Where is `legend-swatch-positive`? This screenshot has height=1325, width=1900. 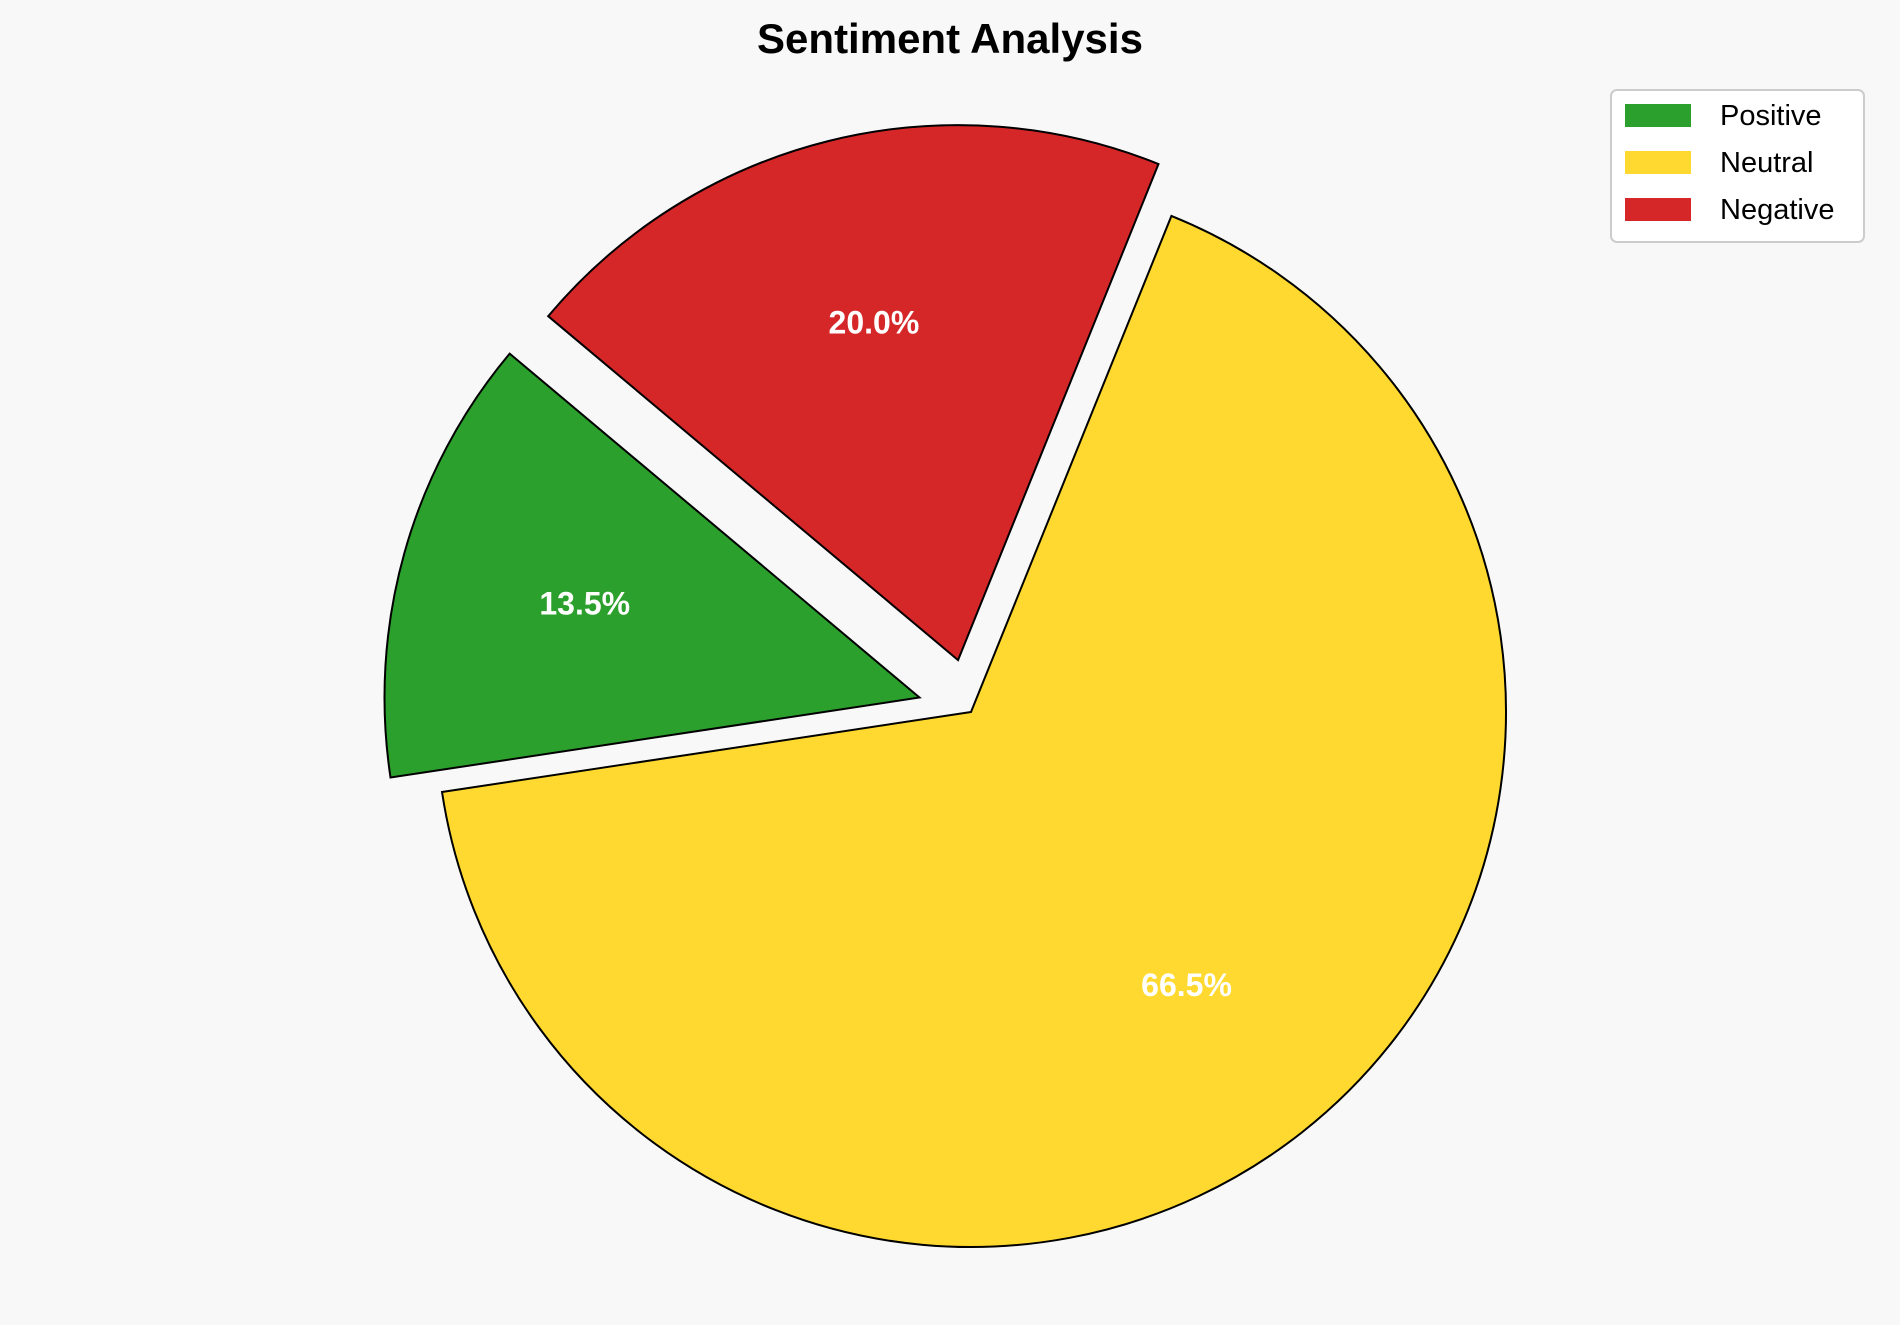 legend-swatch-positive is located at coordinates (1658, 115).